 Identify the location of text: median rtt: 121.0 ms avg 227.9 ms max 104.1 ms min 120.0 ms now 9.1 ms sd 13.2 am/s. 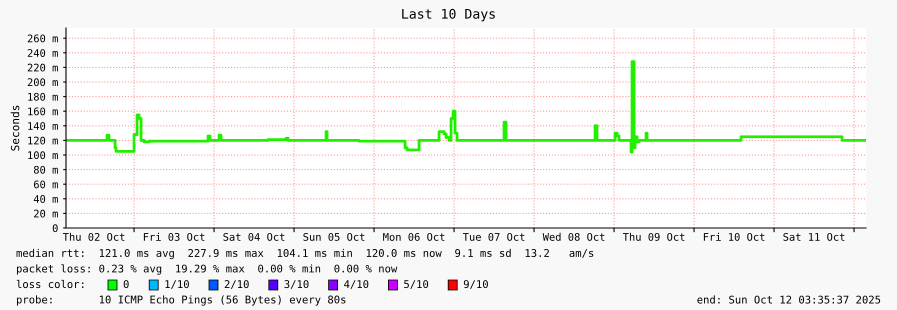
(305, 254).